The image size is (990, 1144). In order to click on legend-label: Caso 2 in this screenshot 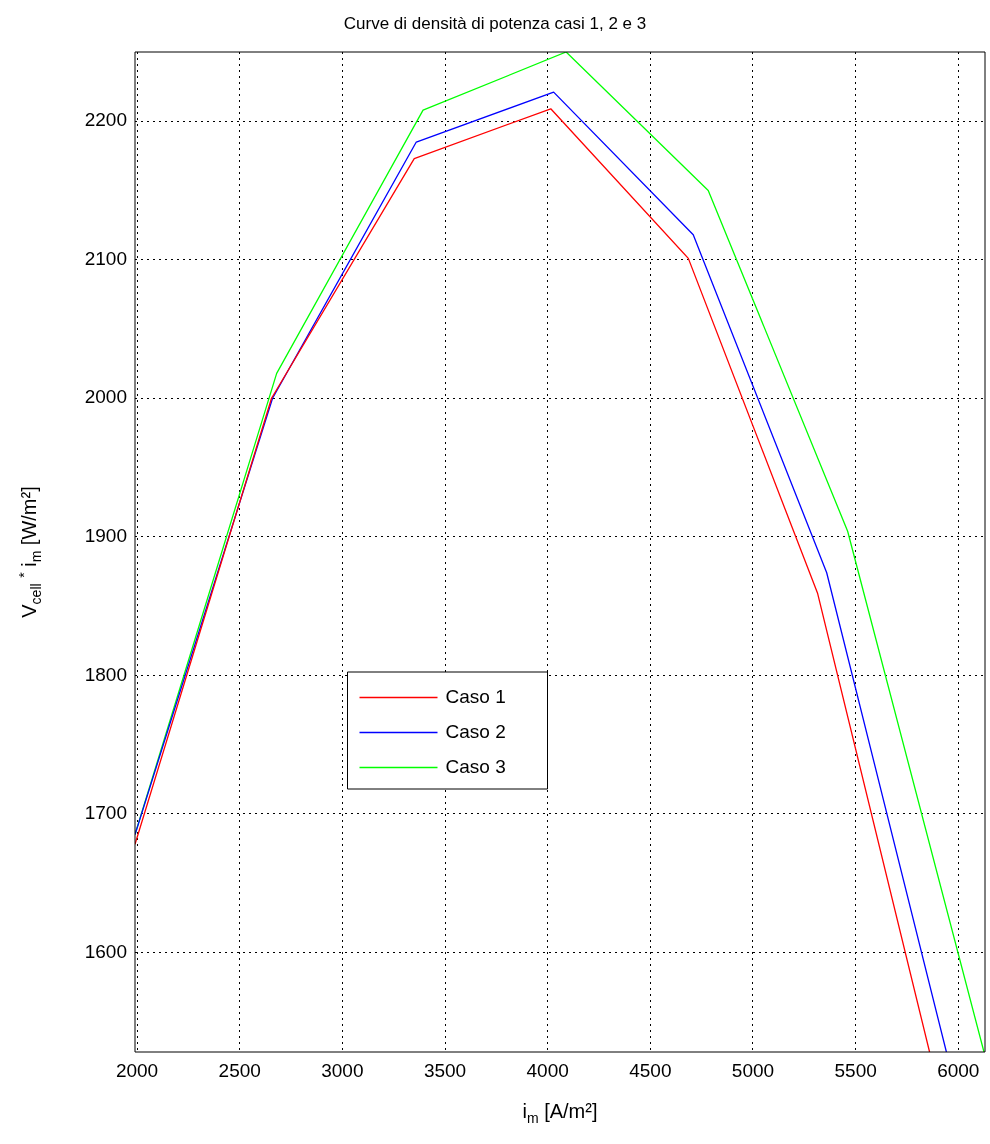, I will do `click(475, 731)`.